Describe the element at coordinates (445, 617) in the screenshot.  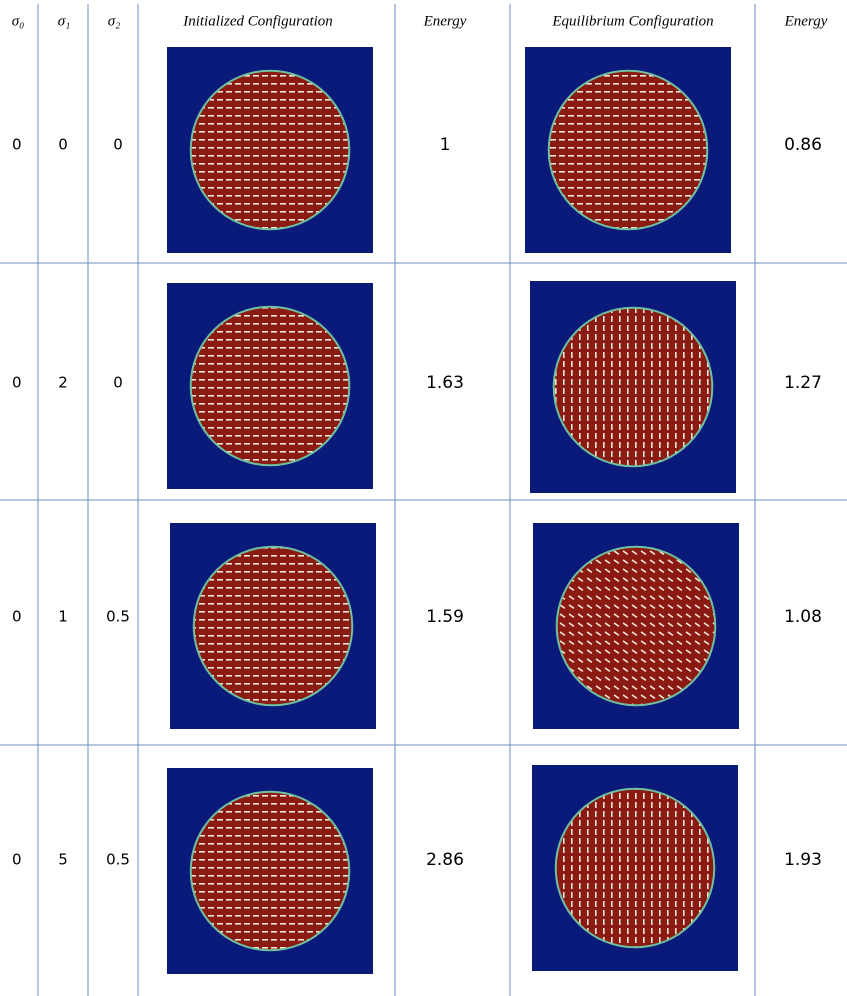
I see `cell-value: 1.59` at that location.